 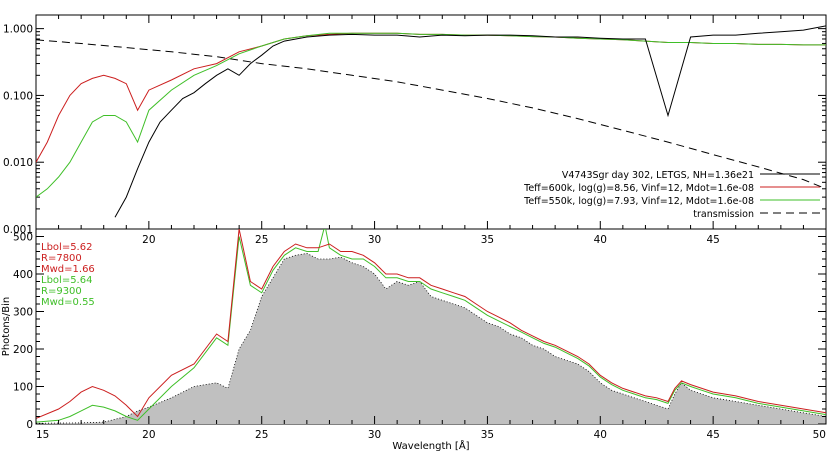 I want to click on top-x-tick-label: 25, so click(x=261, y=240).